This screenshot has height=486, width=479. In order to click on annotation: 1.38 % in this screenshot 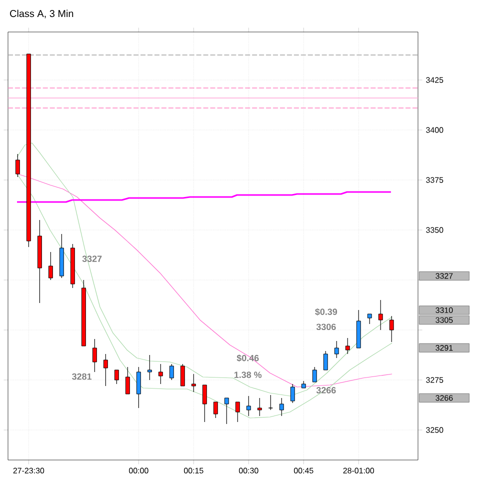, I will do `click(248, 375)`.